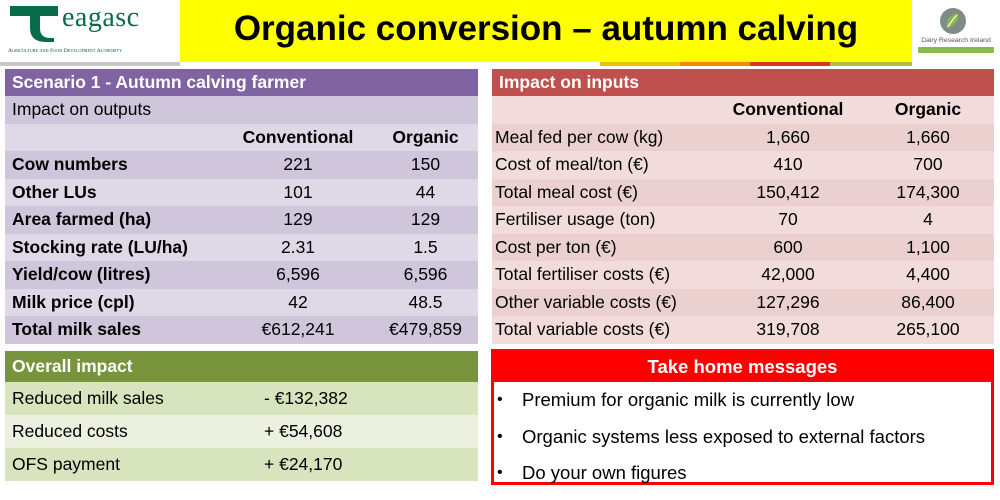 The image size is (1000, 500). What do you see at coordinates (953, 21) in the screenshot?
I see `leaf-drop-icon` at bounding box center [953, 21].